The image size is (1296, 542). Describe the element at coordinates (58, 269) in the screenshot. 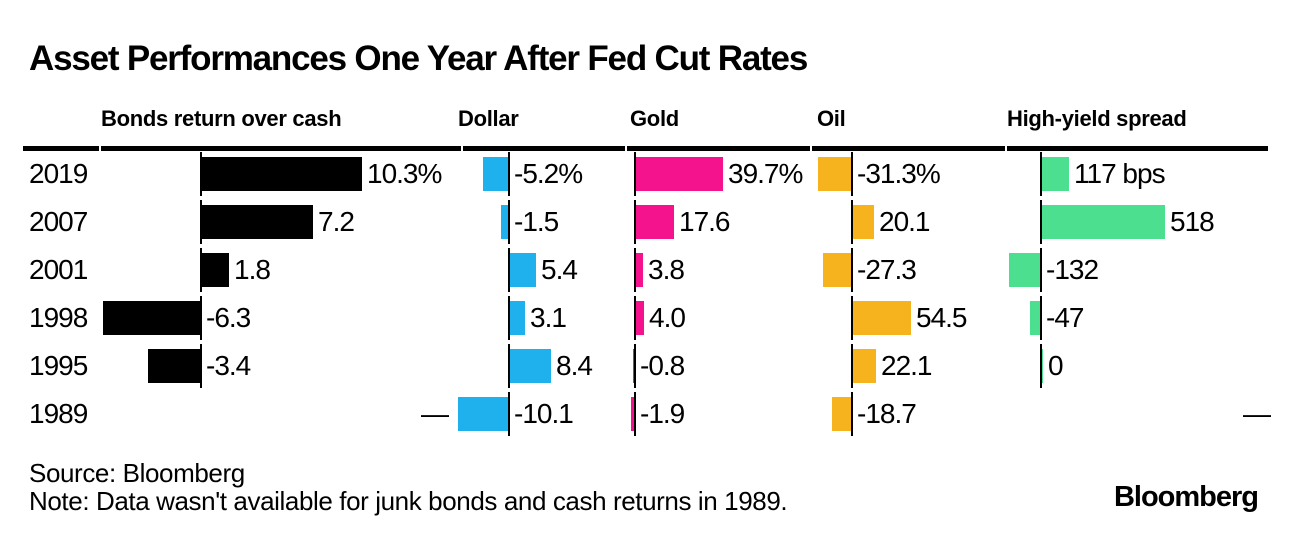

I see `year-label: 2001` at that location.